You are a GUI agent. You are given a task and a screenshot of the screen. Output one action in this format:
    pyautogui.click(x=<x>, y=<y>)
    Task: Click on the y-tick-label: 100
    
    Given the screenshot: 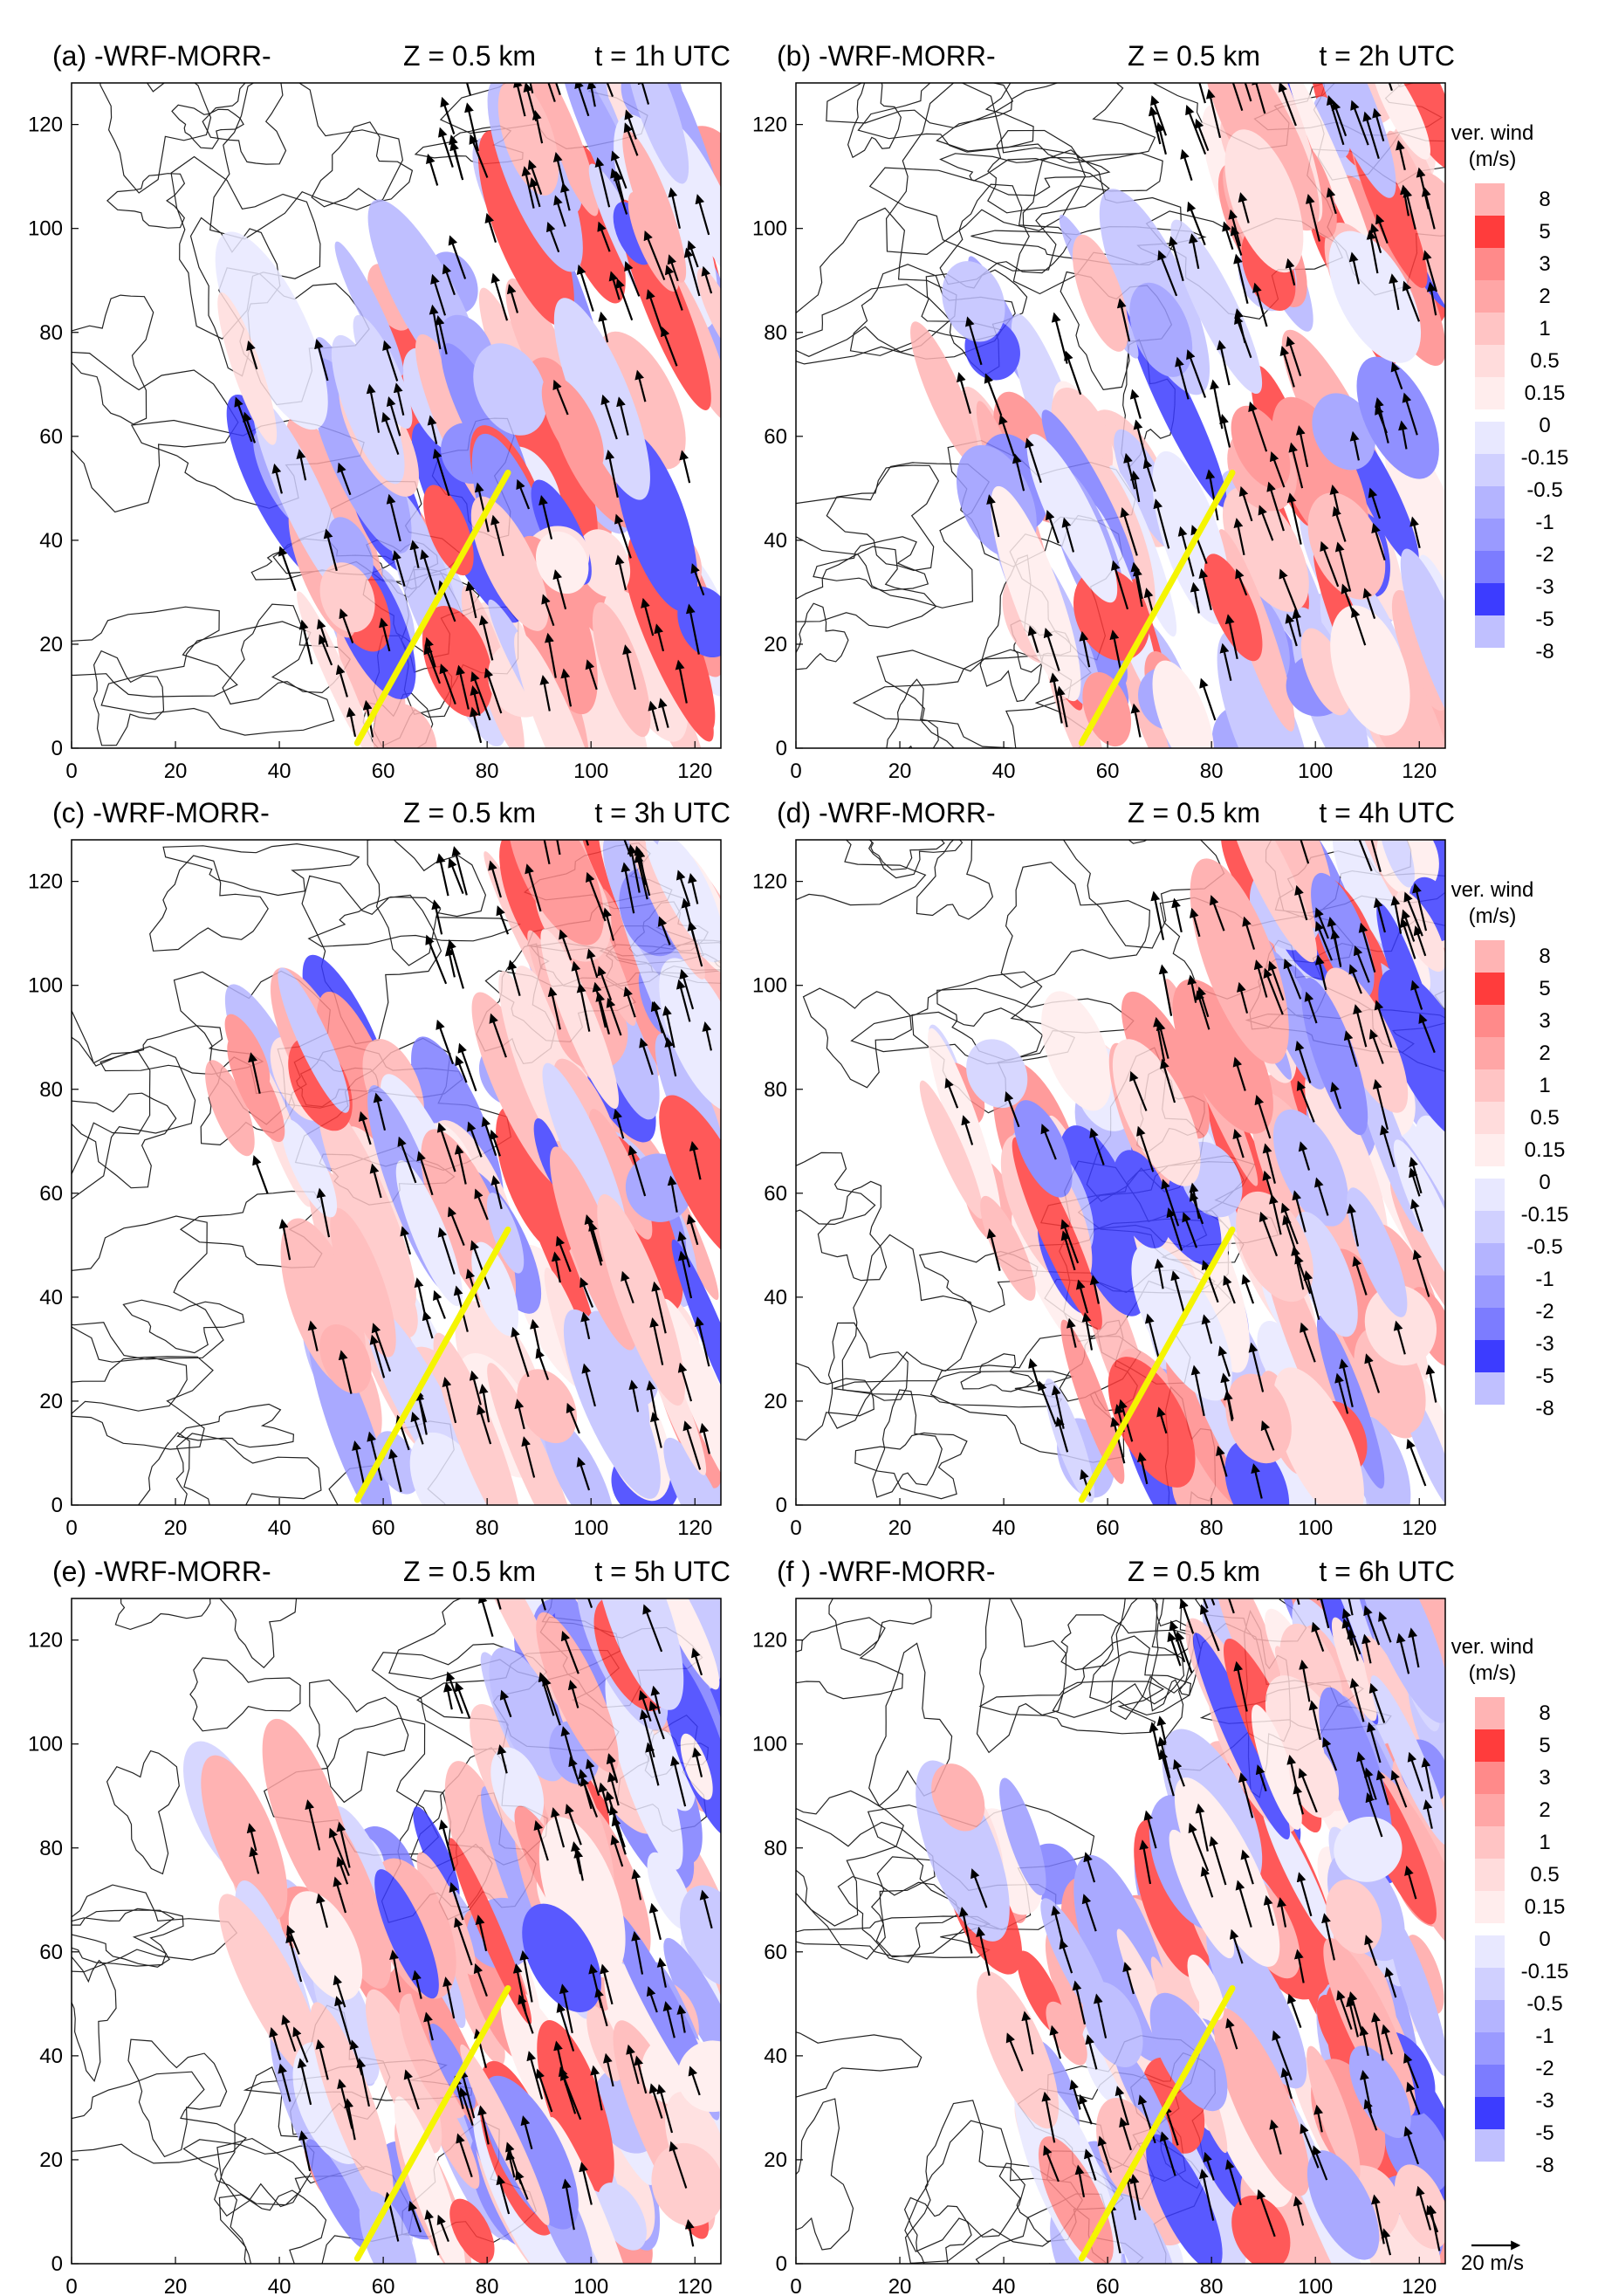 What is the action you would take?
    pyautogui.click(x=770, y=986)
    